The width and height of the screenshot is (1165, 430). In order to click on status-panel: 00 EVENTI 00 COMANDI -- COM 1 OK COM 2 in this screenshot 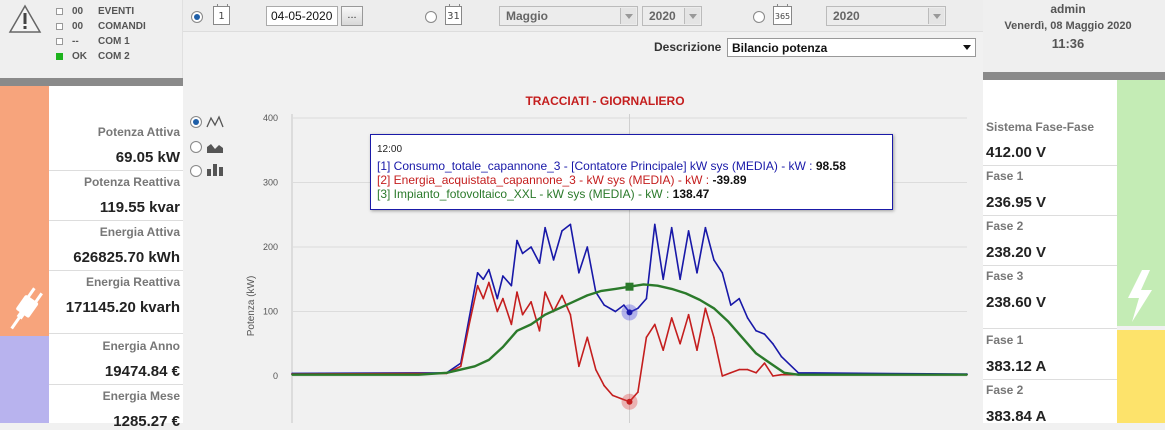, I will do `click(91, 40)`.